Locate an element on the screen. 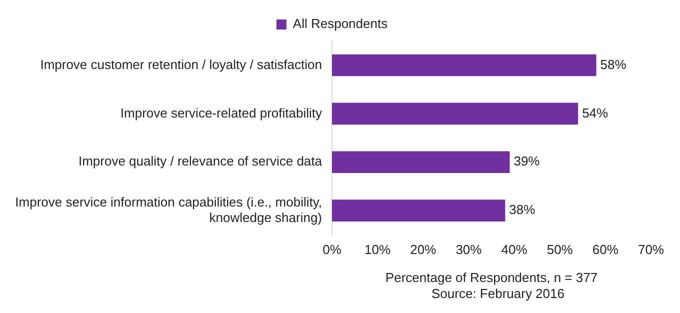 The image size is (680, 313). y-tick-label: Improve customer retention / loyalty / satisfaction is located at coordinates (181, 64).